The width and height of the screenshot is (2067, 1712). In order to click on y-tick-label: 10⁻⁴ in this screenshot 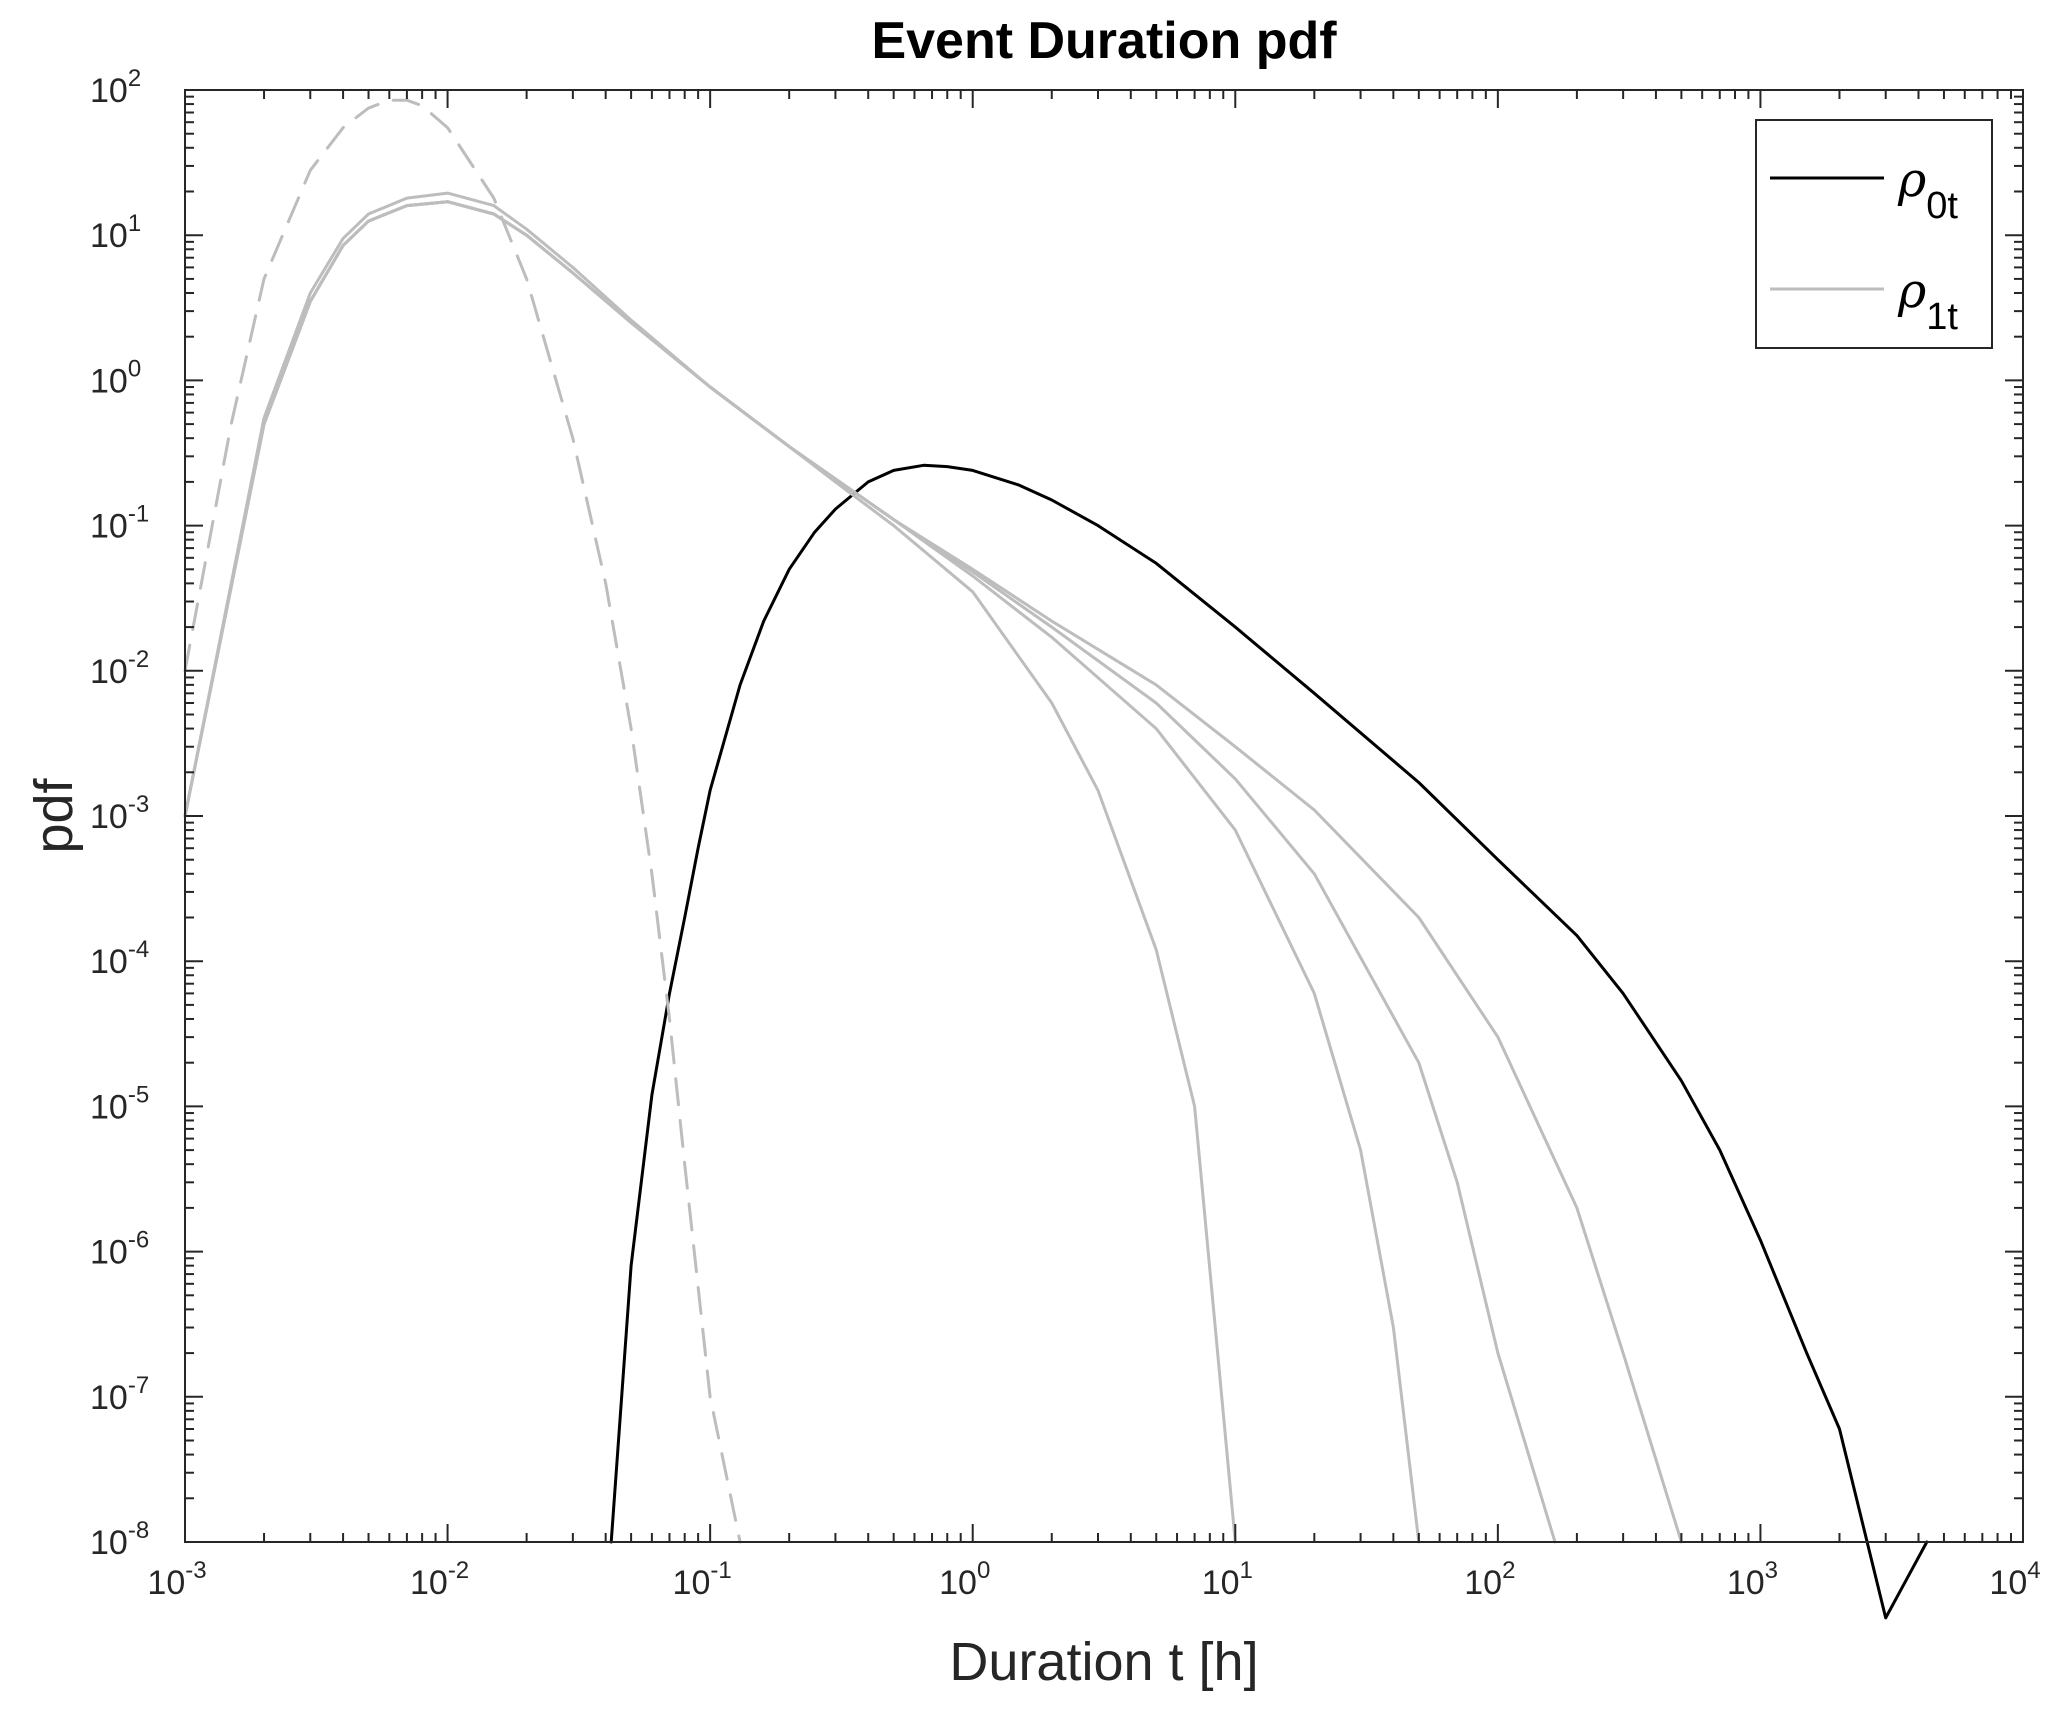, I will do `click(119, 958)`.